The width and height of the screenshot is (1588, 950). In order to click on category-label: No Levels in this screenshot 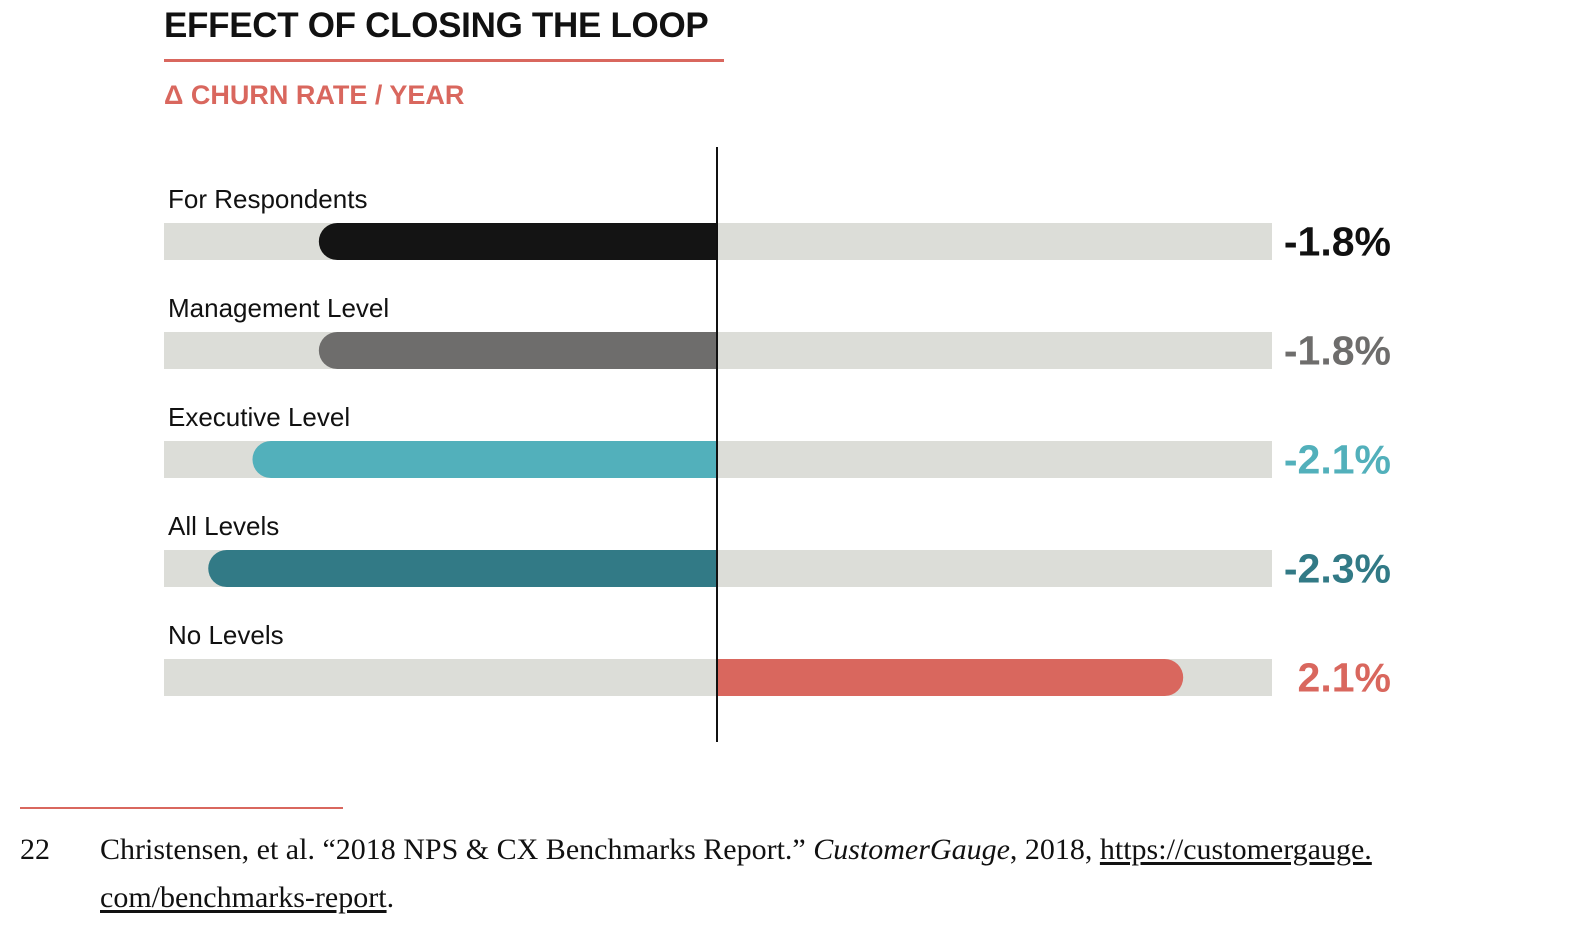, I will do `click(226, 635)`.